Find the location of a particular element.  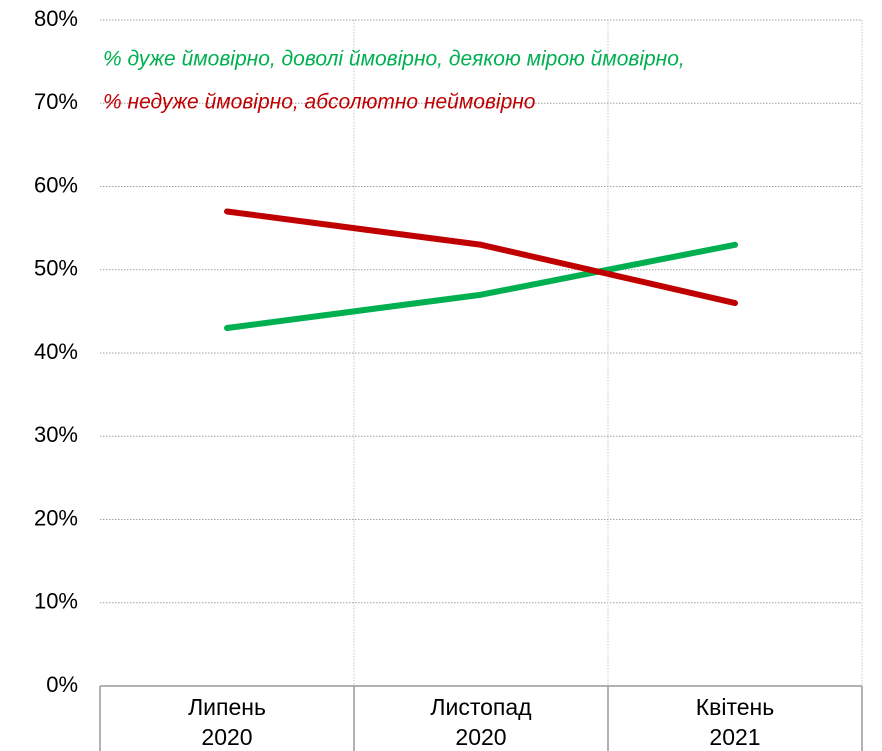

y-tick-label: 60% is located at coordinates (56, 184).